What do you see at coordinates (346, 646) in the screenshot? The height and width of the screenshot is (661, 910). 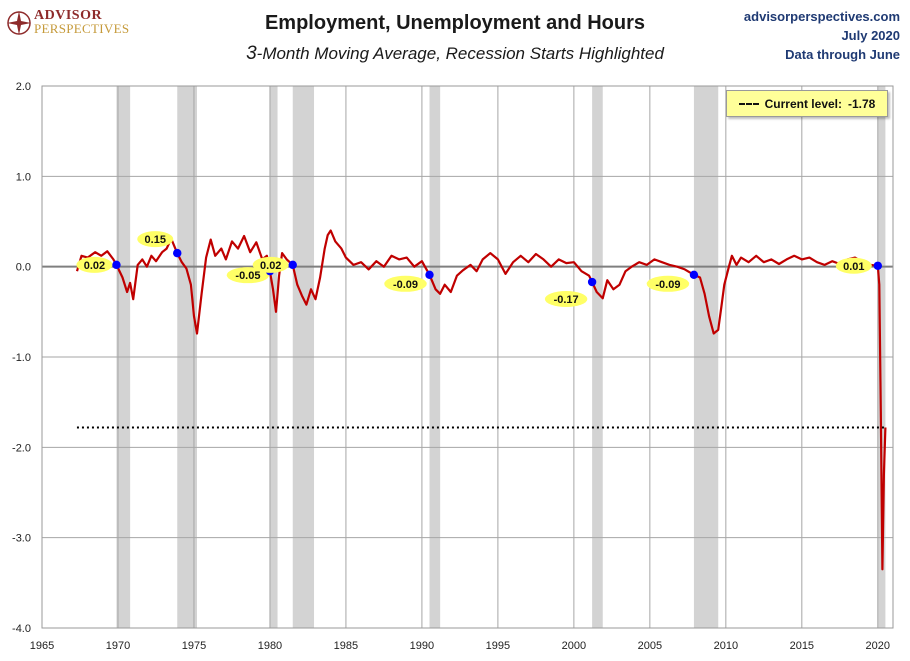 I see `x-tick-label: 1985` at bounding box center [346, 646].